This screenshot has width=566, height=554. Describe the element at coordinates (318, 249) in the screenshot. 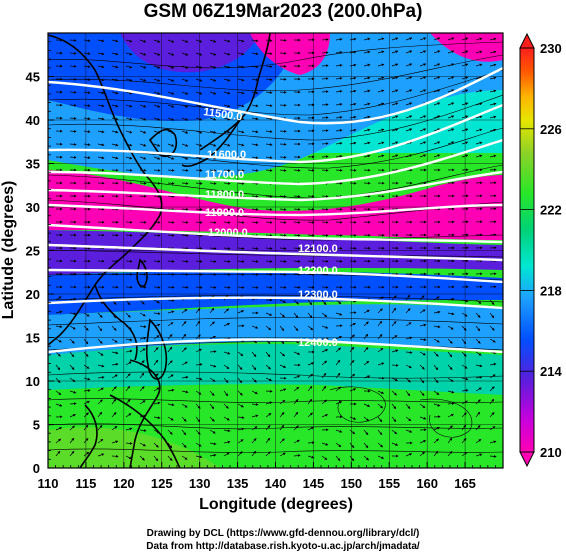

I see `contour-label-12100: 12100.0` at that location.